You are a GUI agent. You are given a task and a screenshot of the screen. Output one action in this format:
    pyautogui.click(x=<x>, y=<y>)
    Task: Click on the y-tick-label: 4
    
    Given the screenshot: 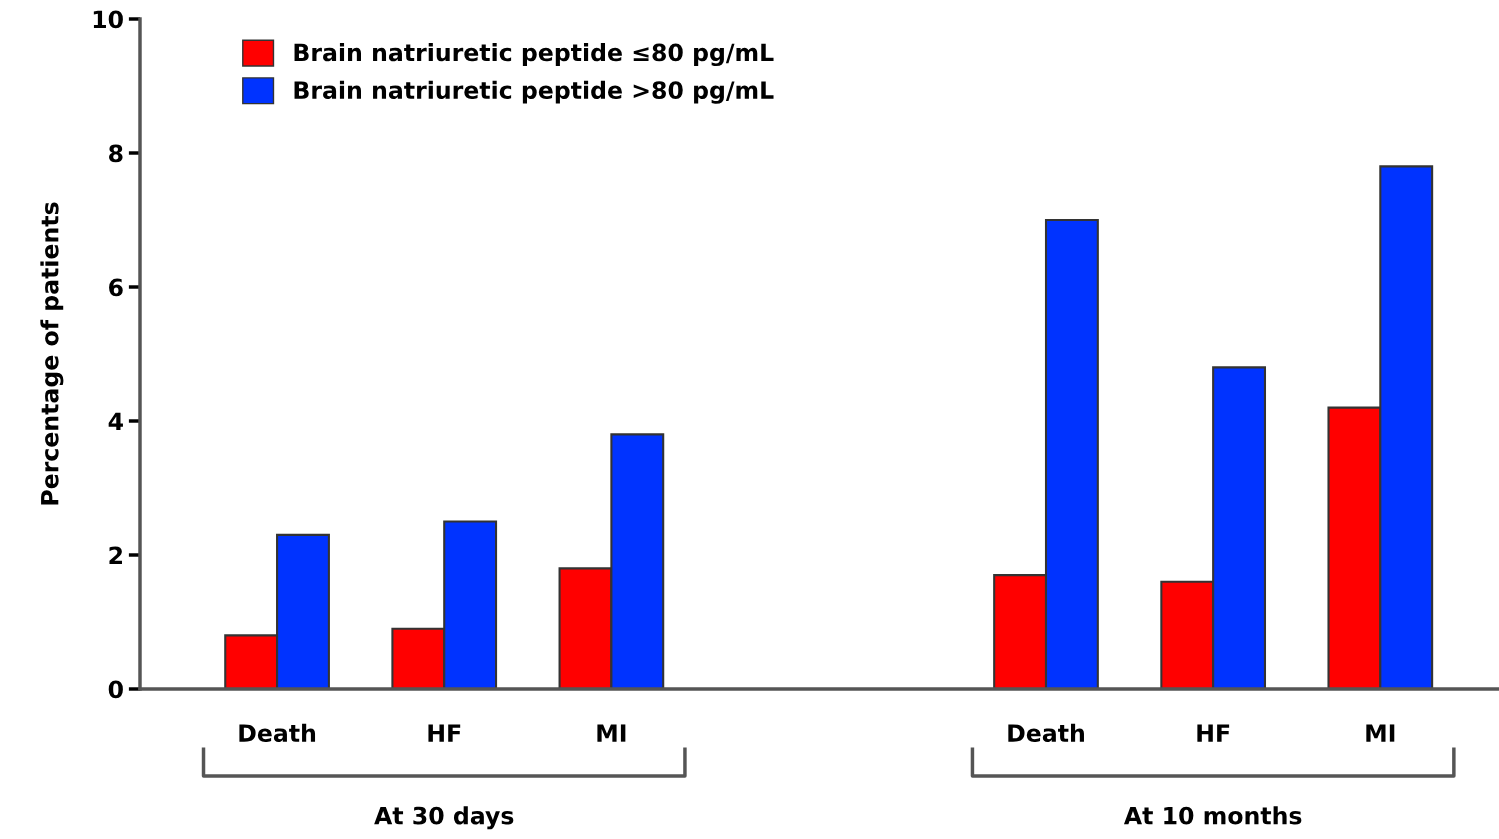 What is the action you would take?
    pyautogui.click(x=115, y=421)
    